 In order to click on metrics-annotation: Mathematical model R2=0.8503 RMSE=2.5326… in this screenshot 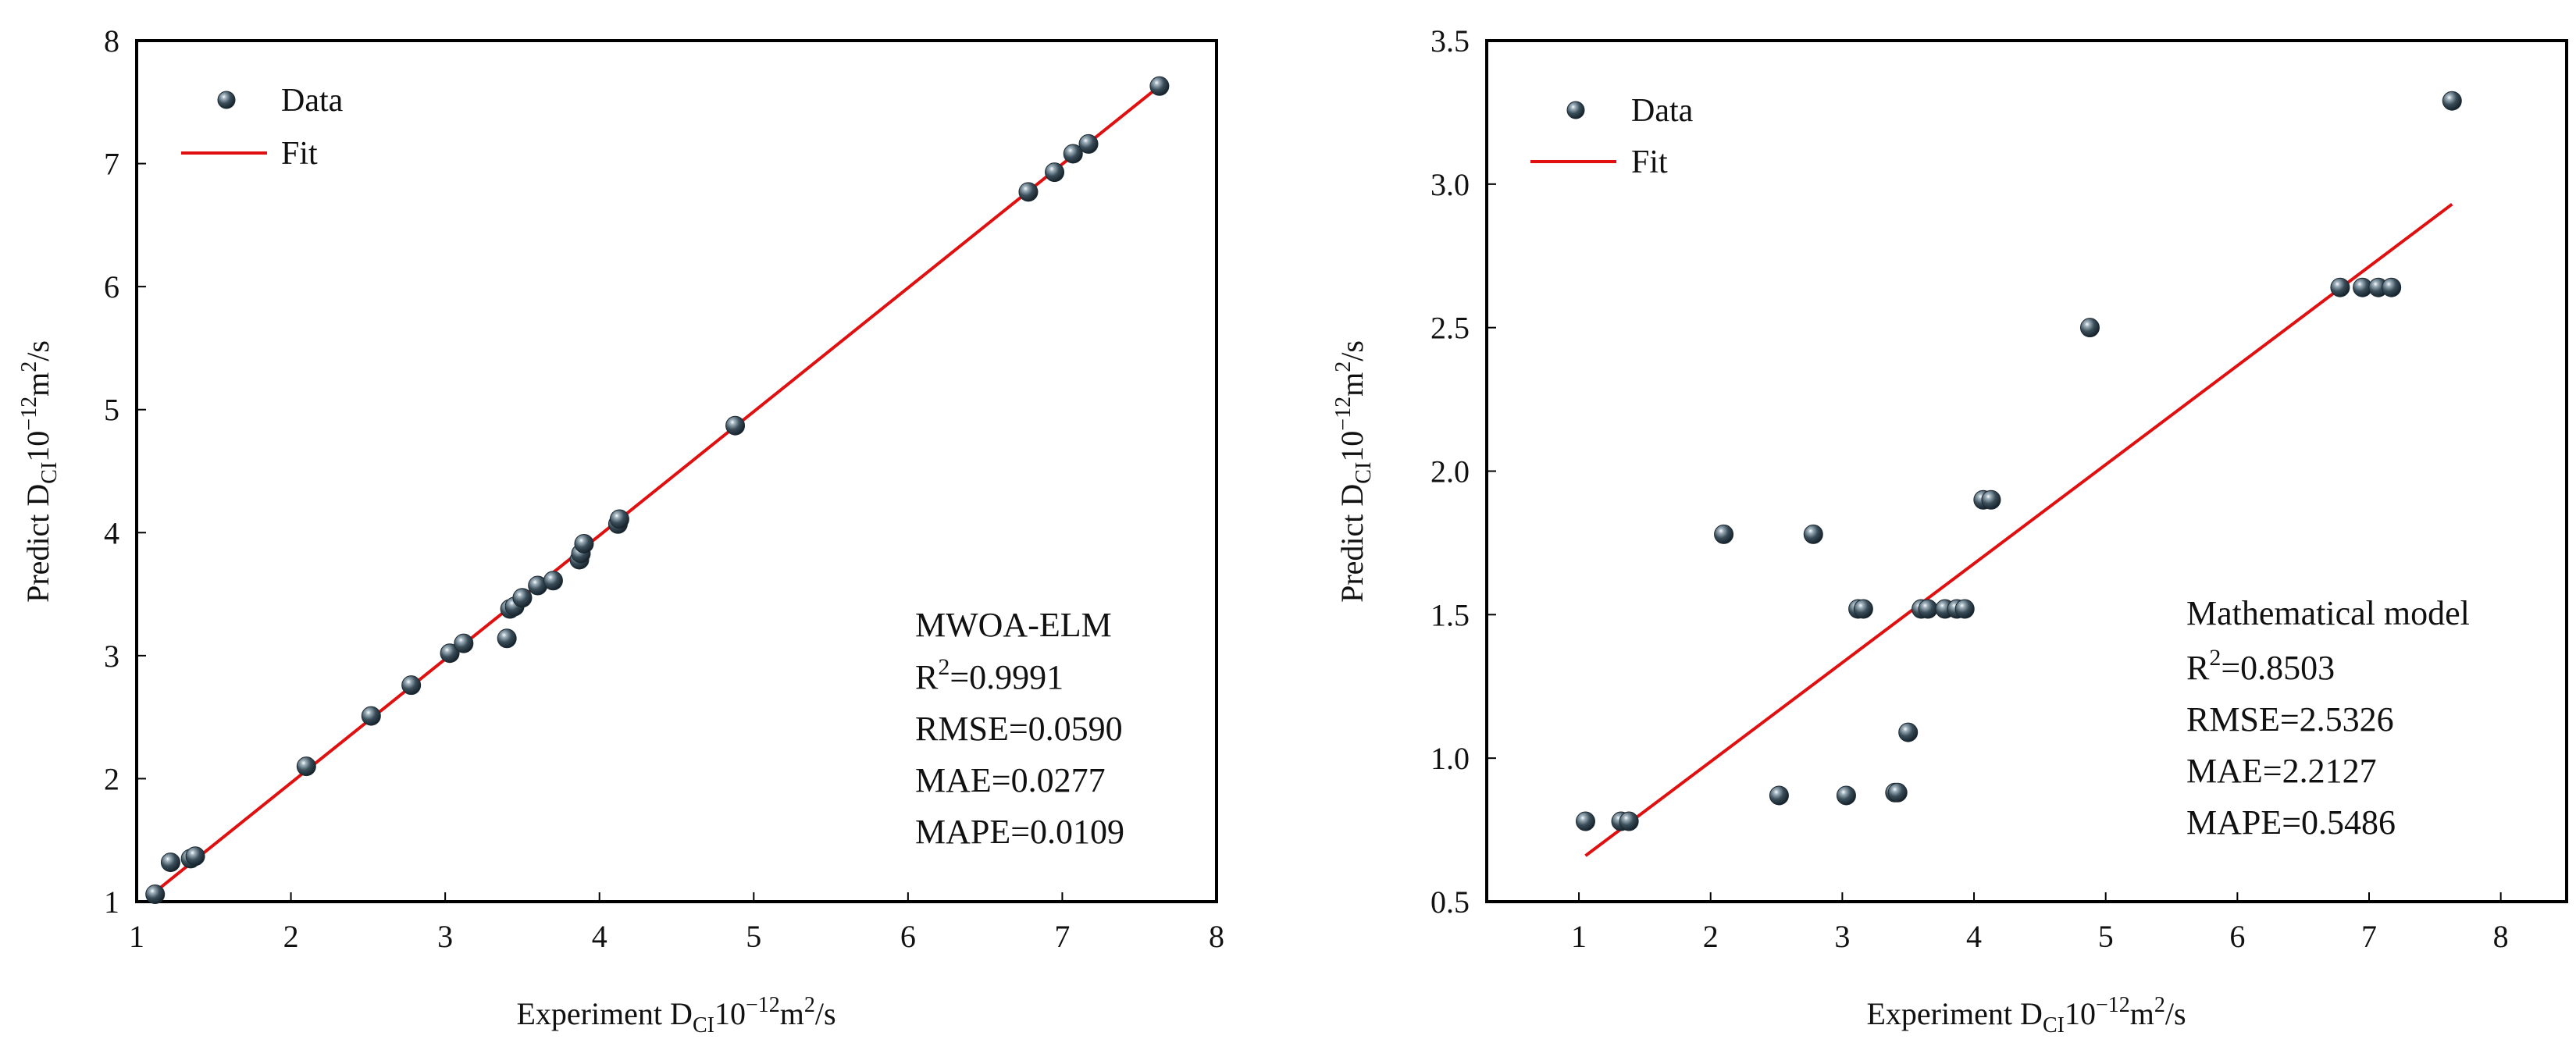, I will do `click(2328, 718)`.